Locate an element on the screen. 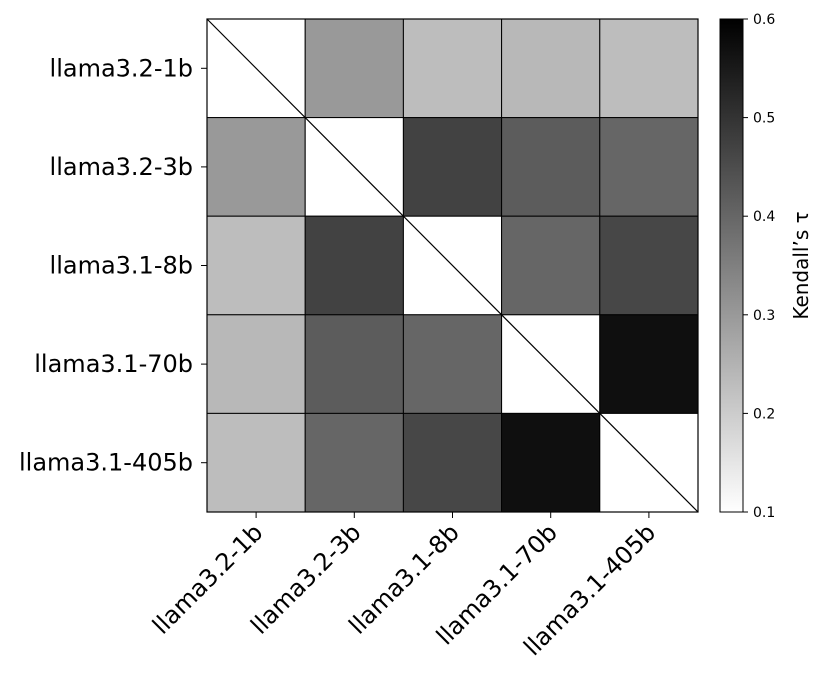  colorbar-tick-label: 0.5 is located at coordinates (764, 119).